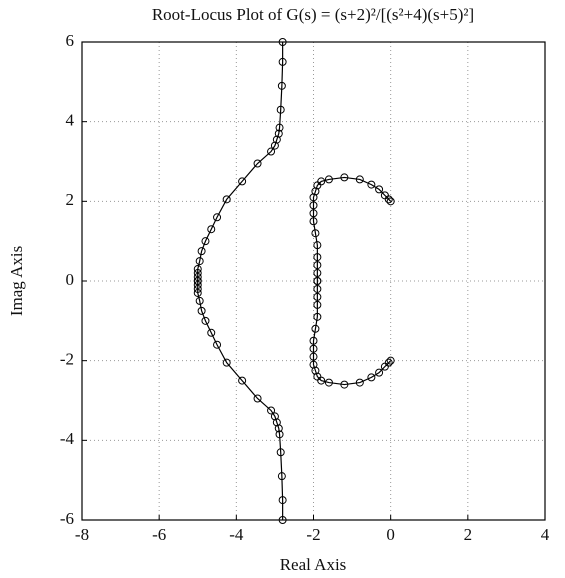  What do you see at coordinates (70, 279) in the screenshot?
I see `y-tick-label: 0` at bounding box center [70, 279].